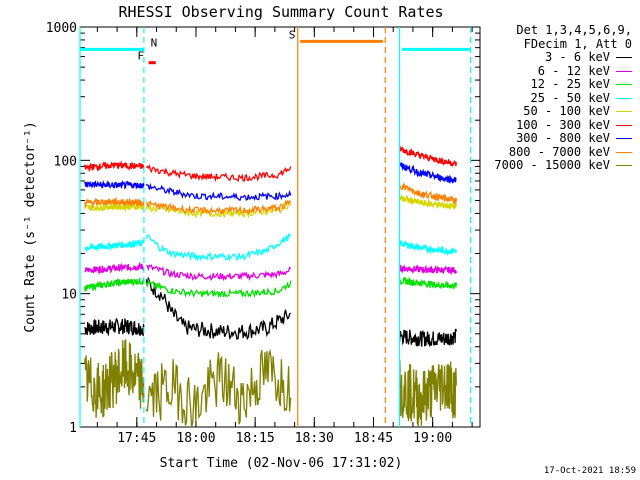 The width and height of the screenshot is (640, 480). What do you see at coordinates (154, 42) in the screenshot?
I see `flag-label: N` at bounding box center [154, 42].